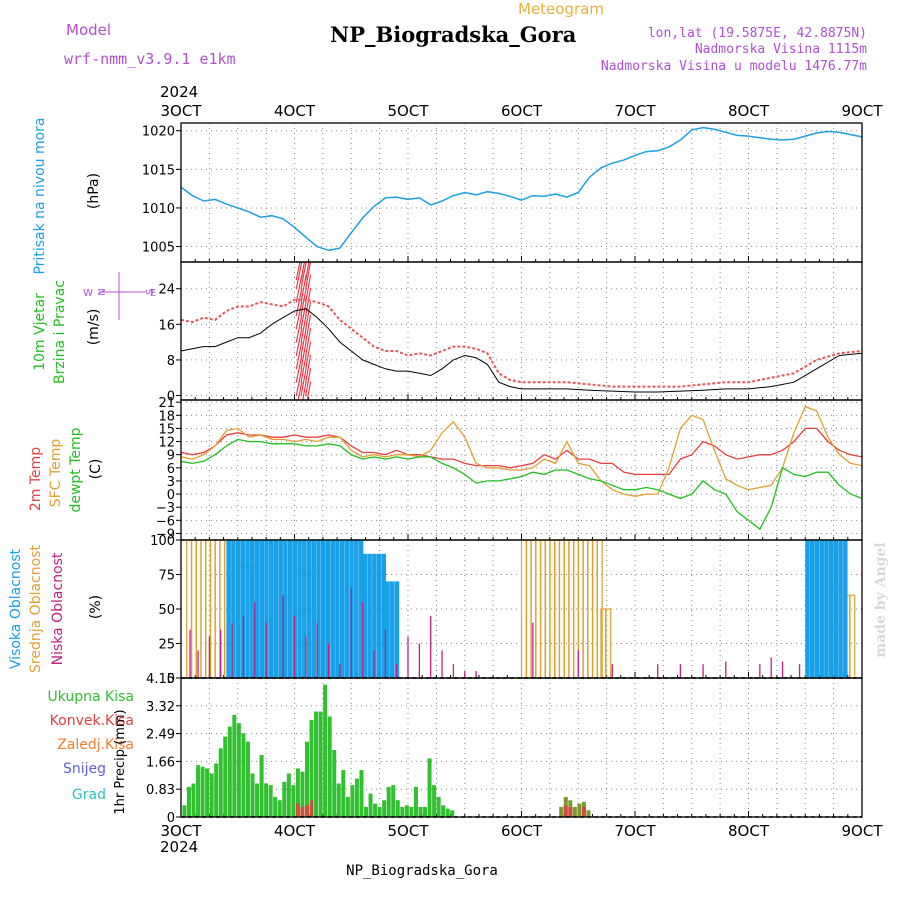 This screenshot has height=900, width=900. Describe the element at coordinates (171, 482) in the screenshot. I see `y-tick-label: 3` at that location.